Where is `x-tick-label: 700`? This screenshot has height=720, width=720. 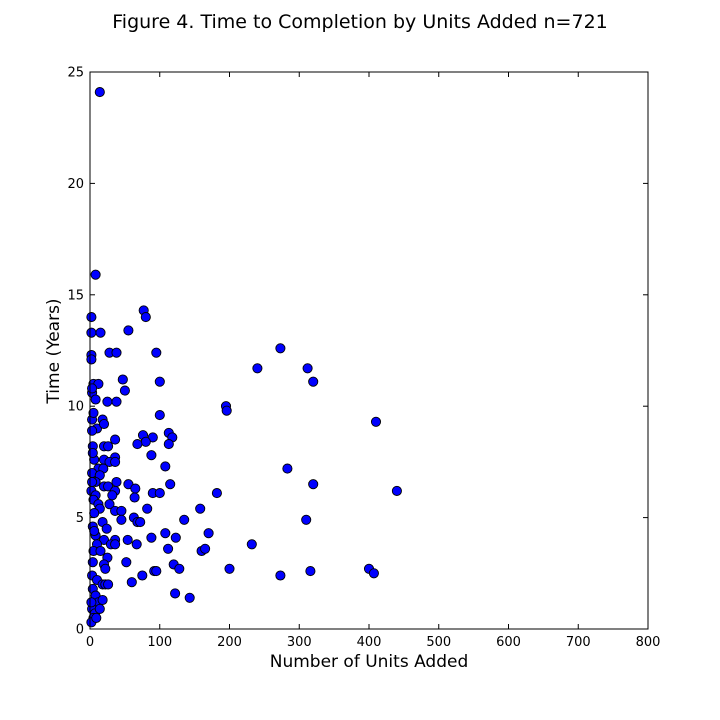 x-tick-label: 700 is located at coordinates (578, 642).